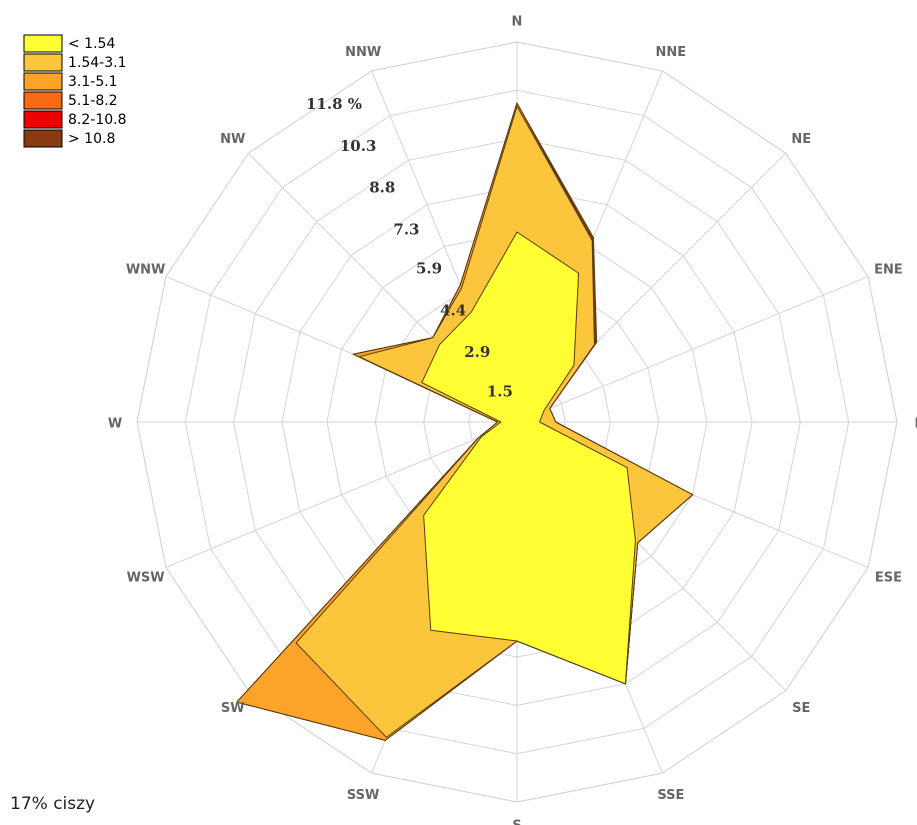 Image resolution: width=917 pixels, height=825 pixels. I want to click on direction-label: NE, so click(801, 139).